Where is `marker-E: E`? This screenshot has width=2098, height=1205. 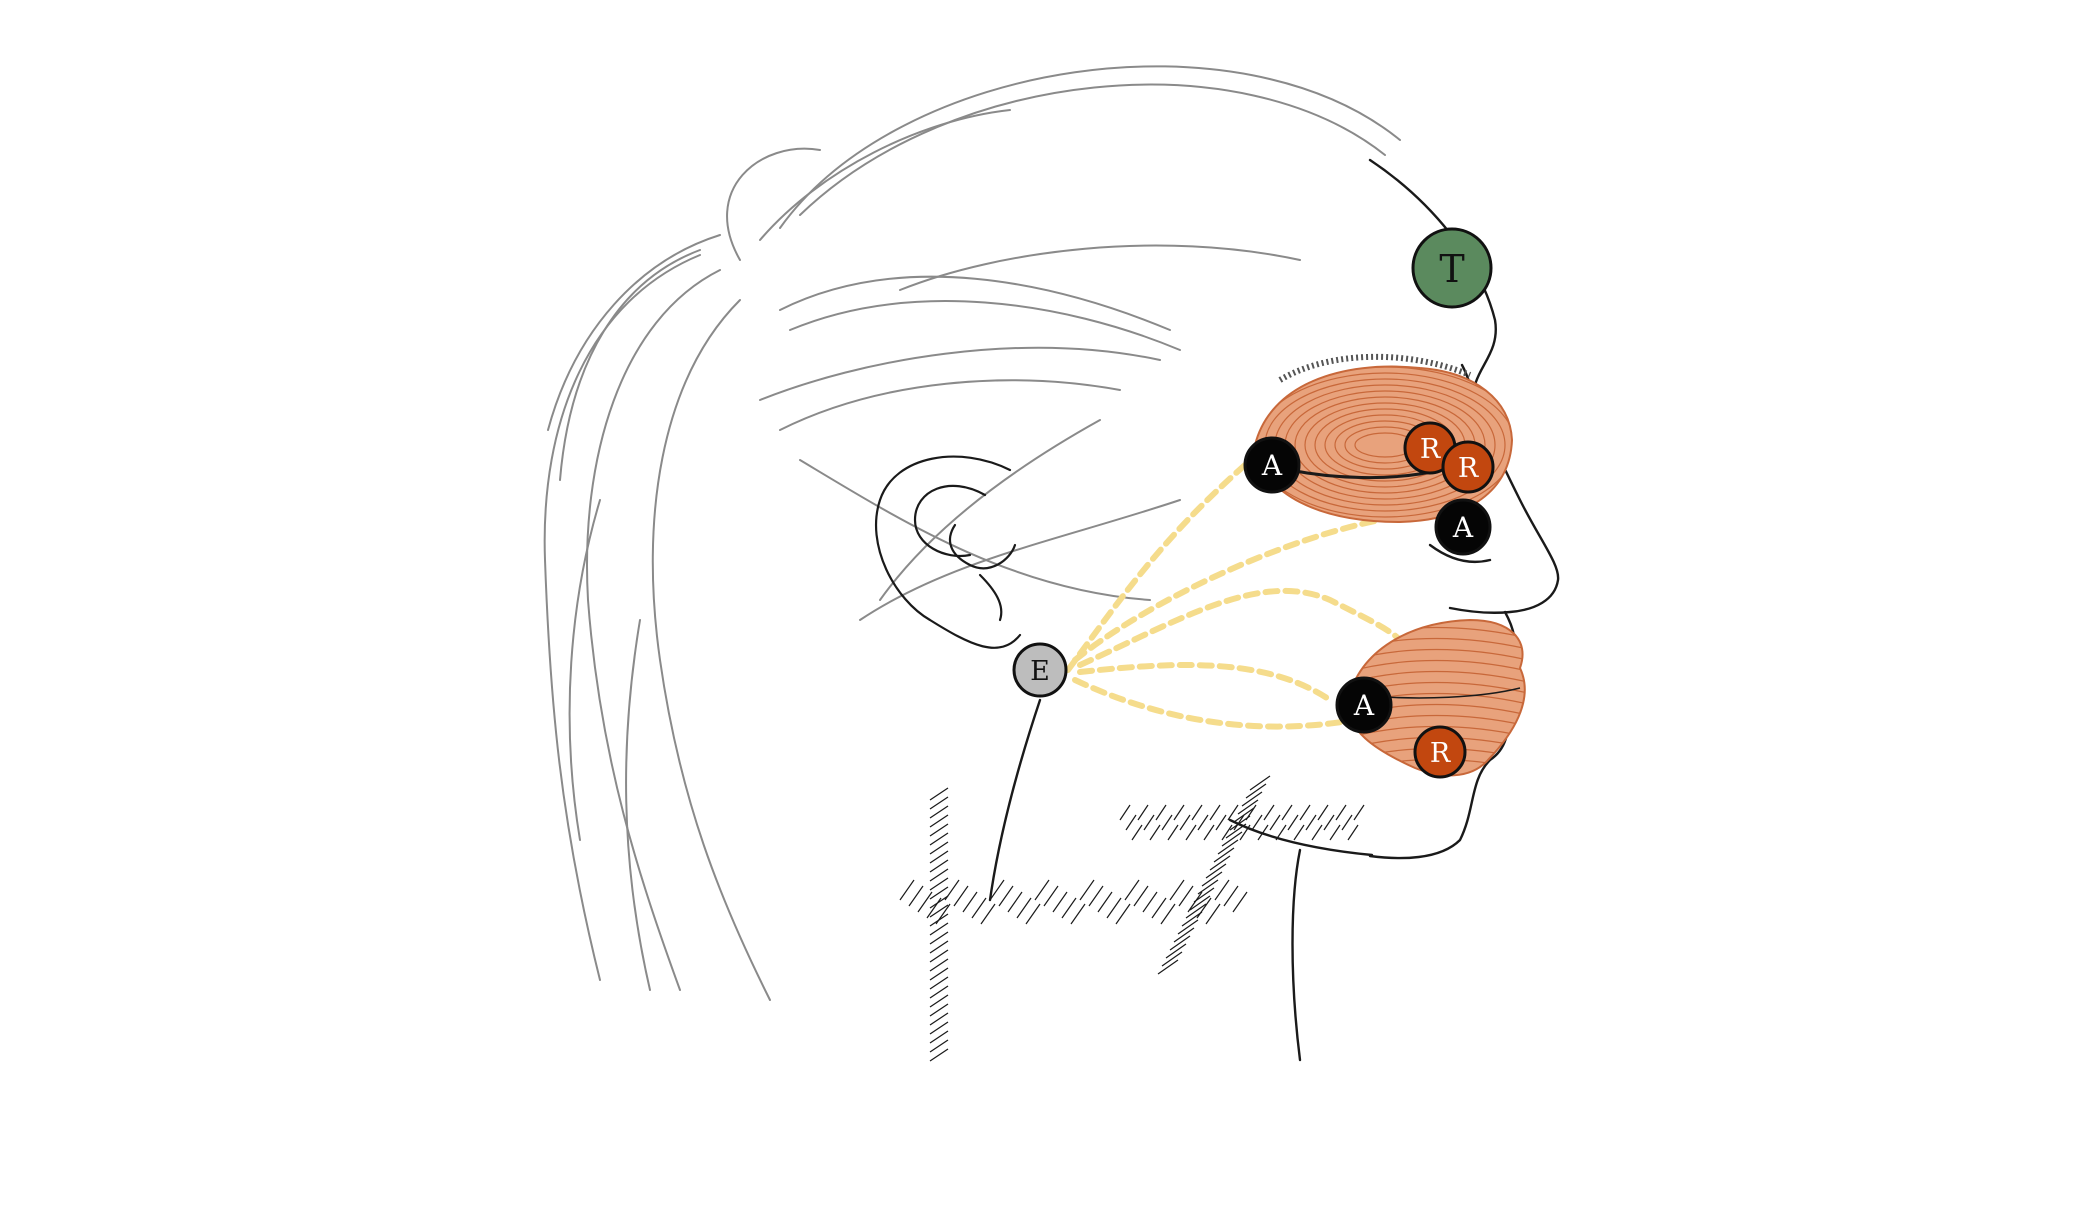
marker-E: E is located at coordinates (1040, 670).